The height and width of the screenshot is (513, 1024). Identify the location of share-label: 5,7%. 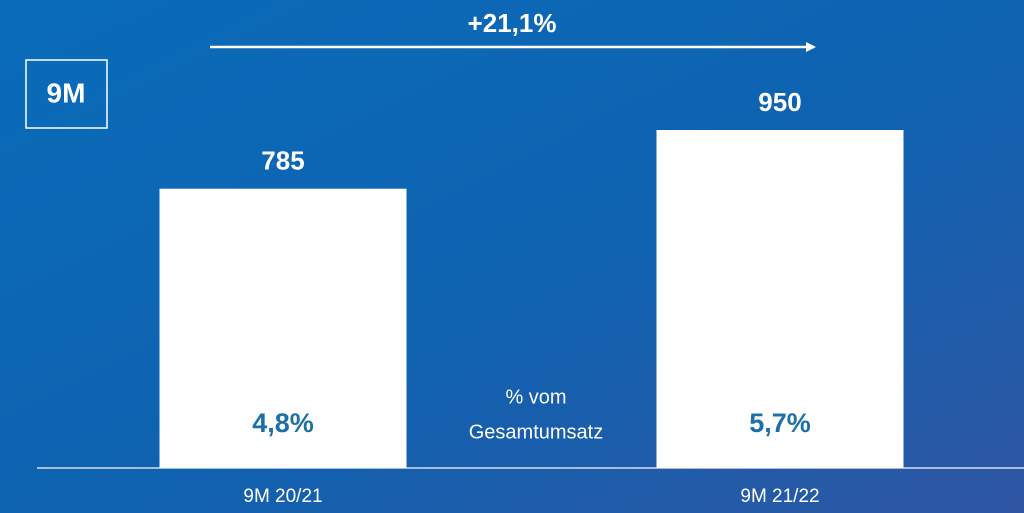
(780, 423).